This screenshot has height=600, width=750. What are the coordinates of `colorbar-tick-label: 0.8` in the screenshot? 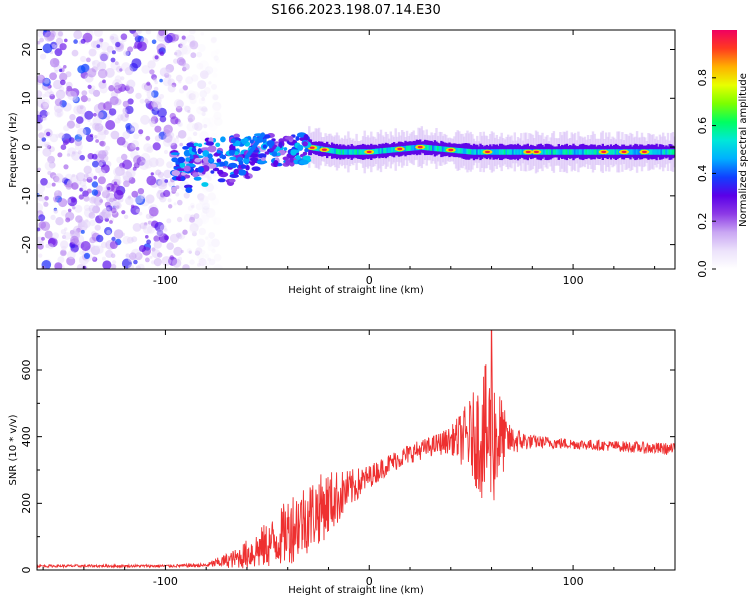 It's located at (702, 78).